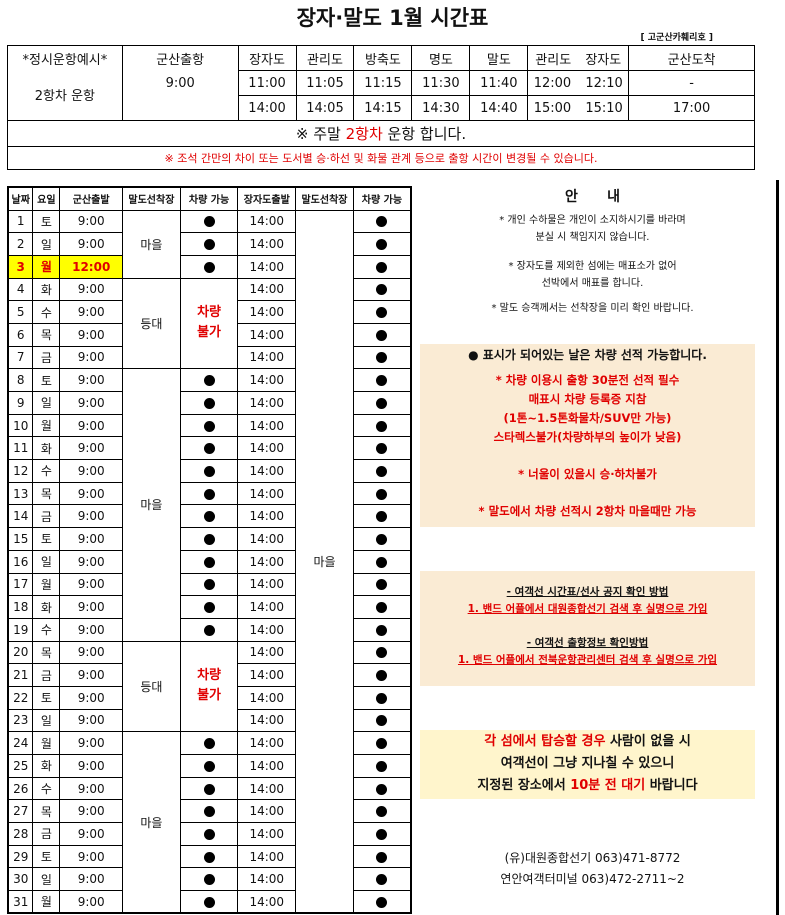  I want to click on date-cell: 8, so click(20, 380).